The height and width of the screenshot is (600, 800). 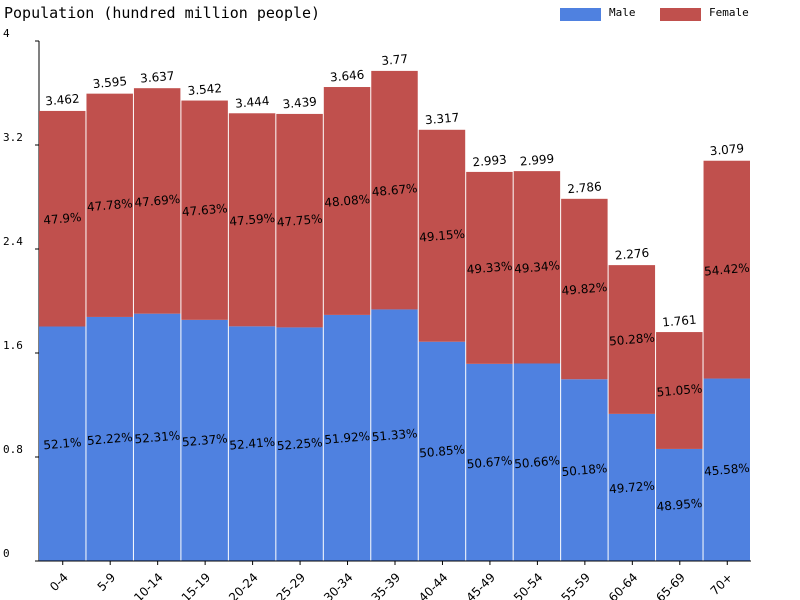 I want to click on female-percent-label: 49.15%, so click(x=442, y=236).